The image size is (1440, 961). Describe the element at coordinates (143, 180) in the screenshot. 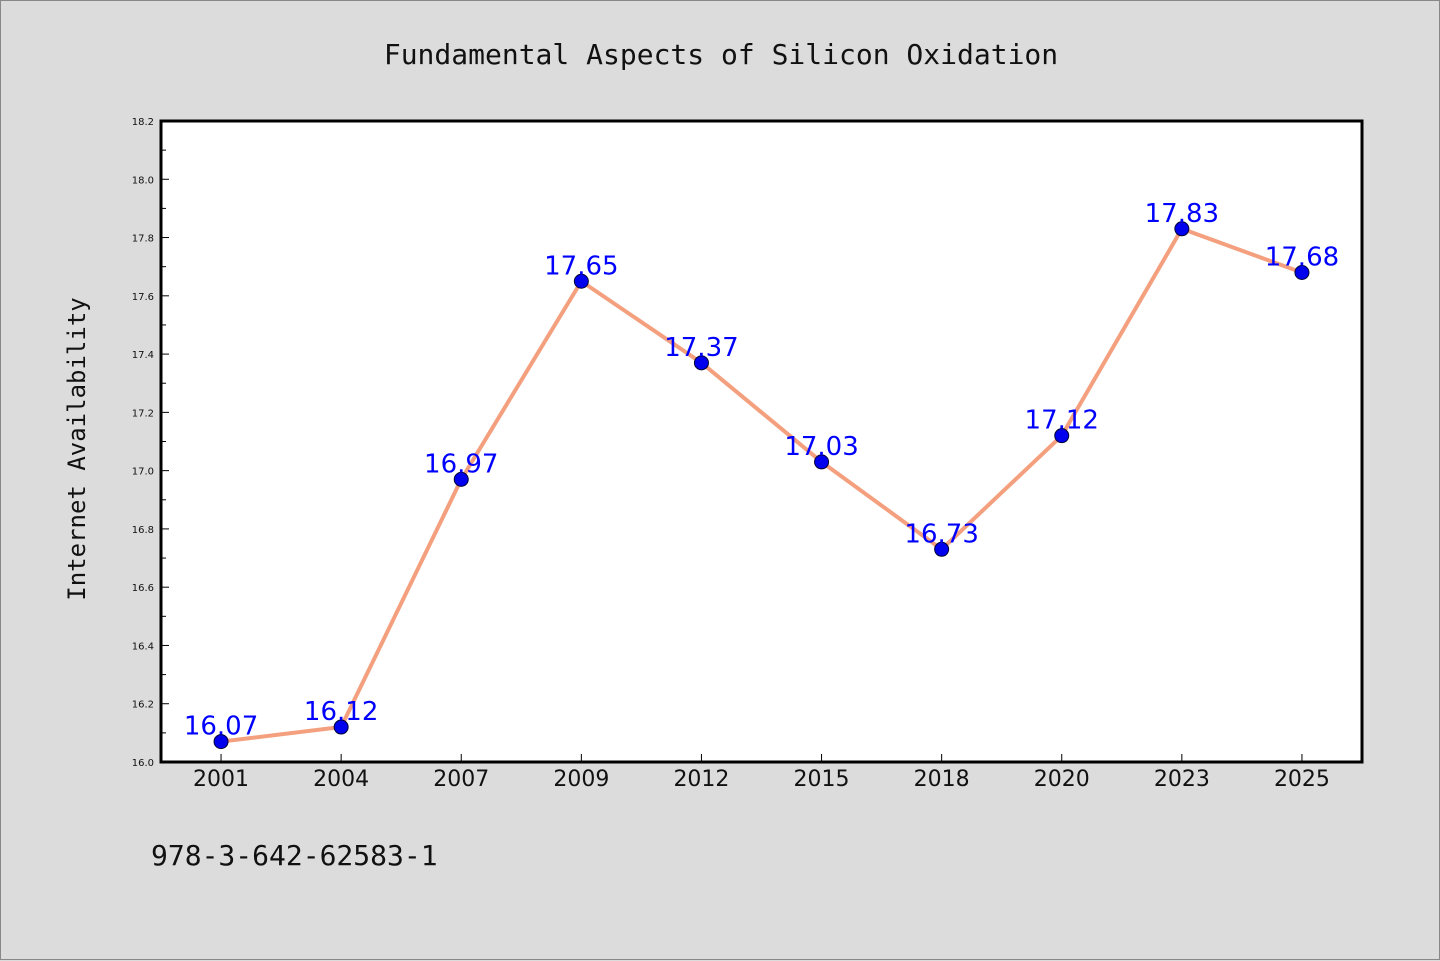

I see `y-tick-label: 18.0` at that location.